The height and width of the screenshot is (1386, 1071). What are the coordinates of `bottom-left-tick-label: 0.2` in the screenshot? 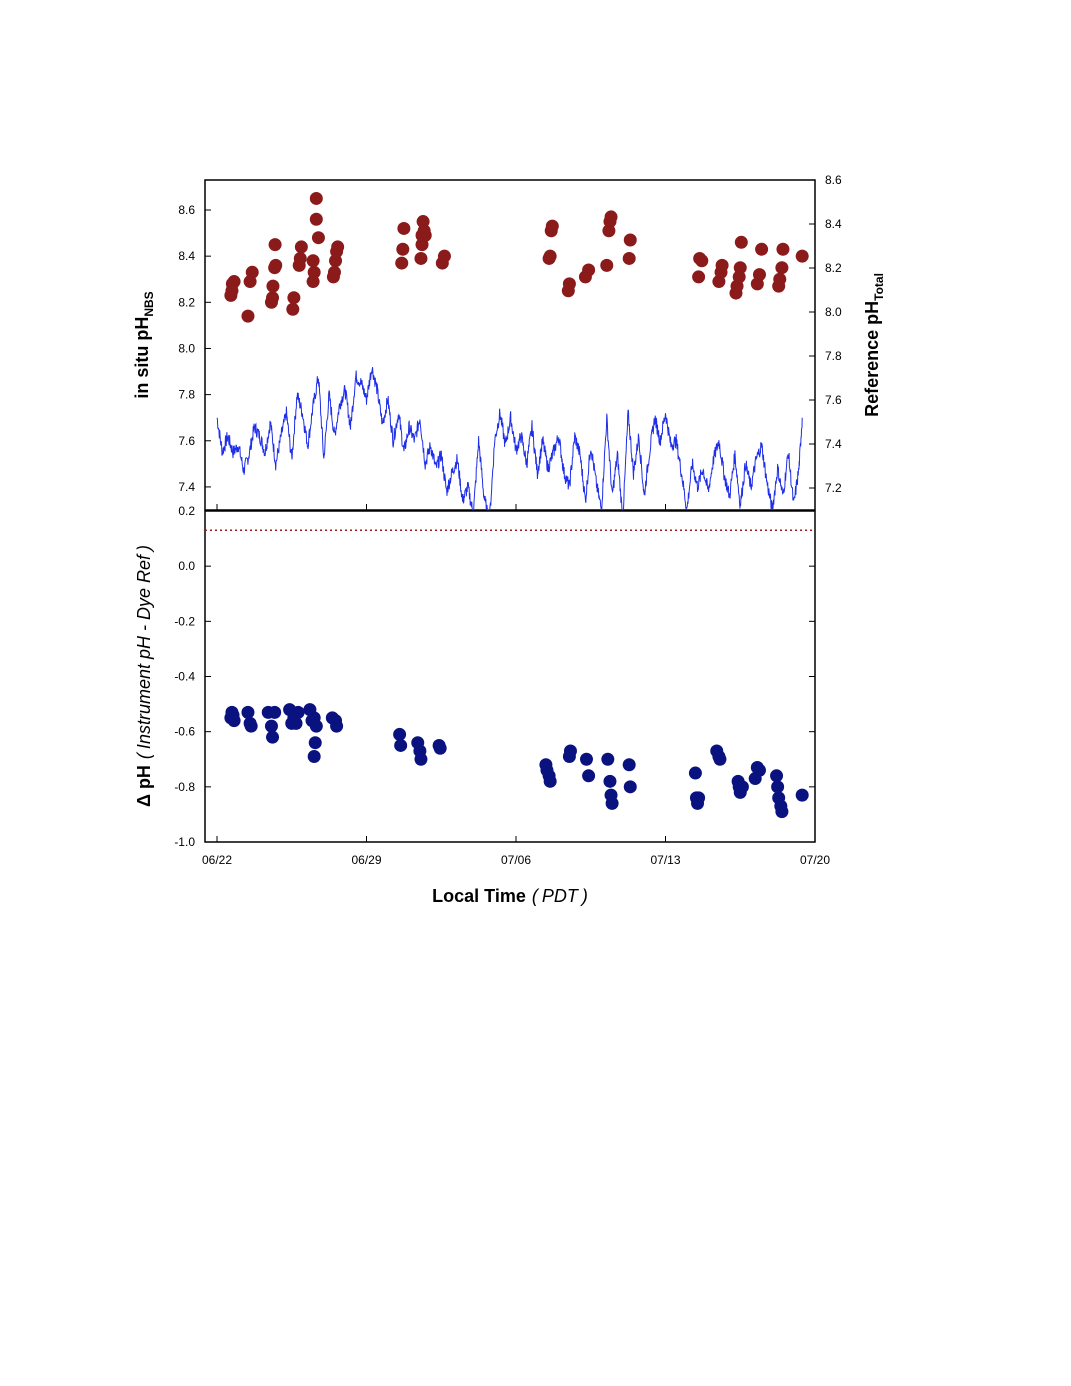 It's located at (186, 511).